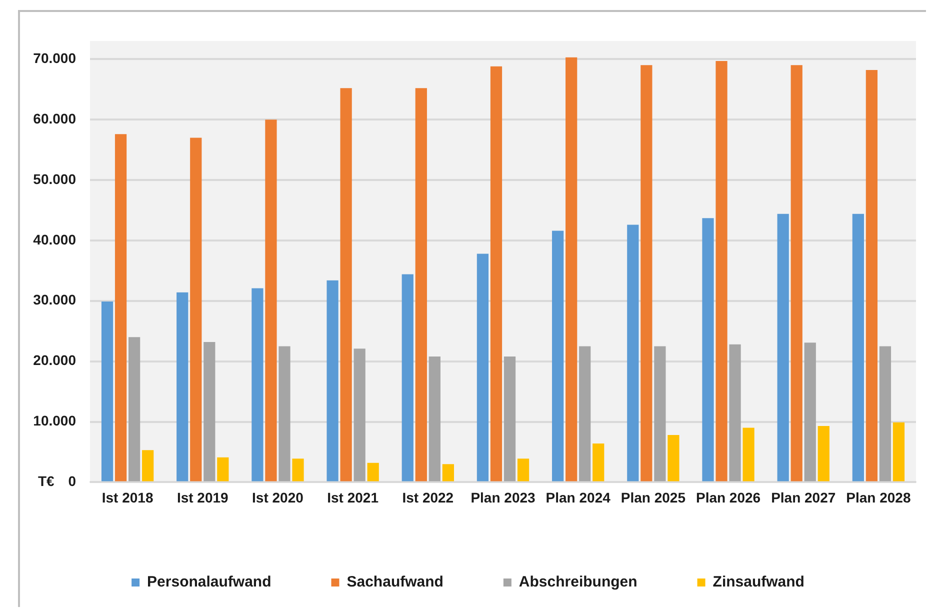  I want to click on x-tick-label: Ist 2020, so click(278, 497).